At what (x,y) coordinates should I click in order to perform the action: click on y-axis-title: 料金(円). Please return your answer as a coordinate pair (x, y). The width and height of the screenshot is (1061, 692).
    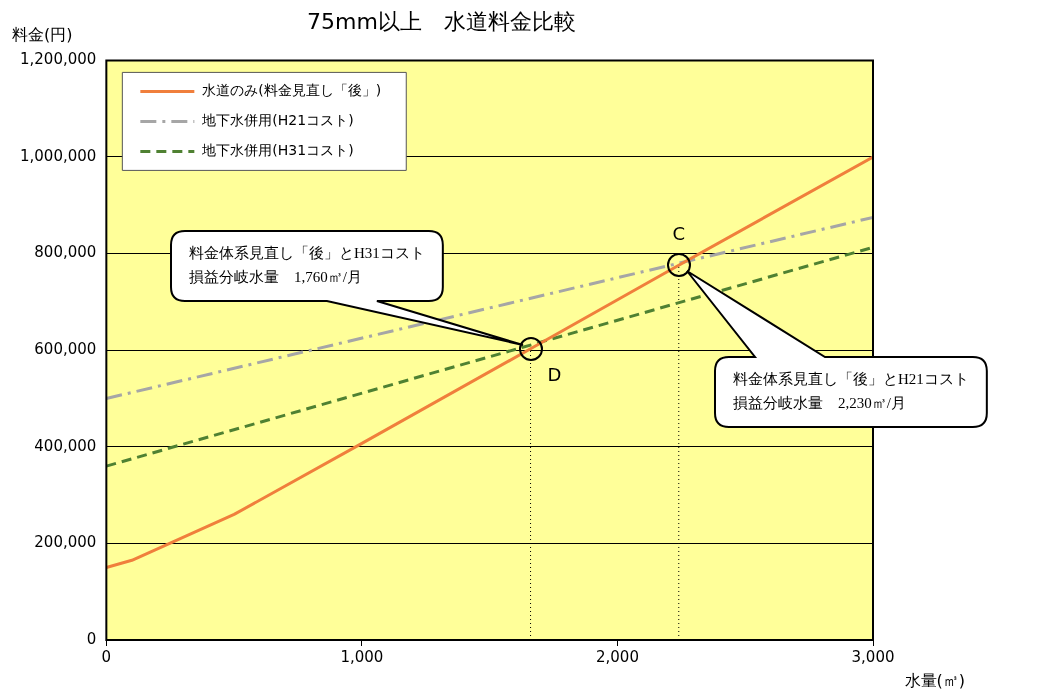
    Looking at the image, I should click on (42, 34).